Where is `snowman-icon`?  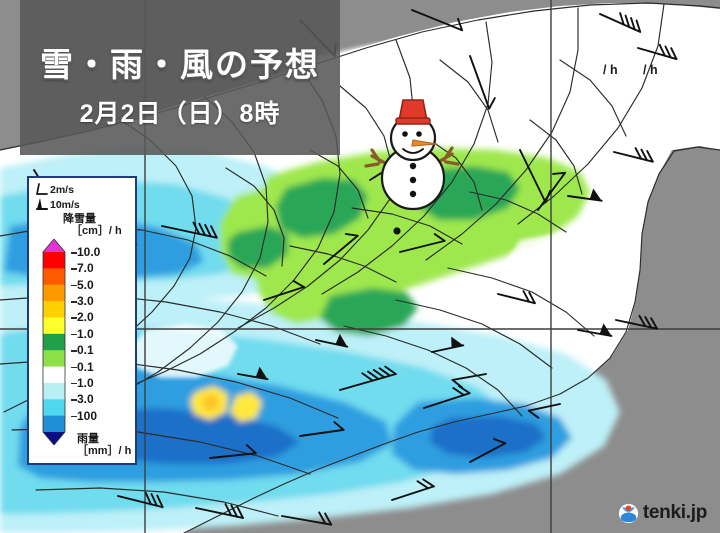 snowman-icon is located at coordinates (412, 155).